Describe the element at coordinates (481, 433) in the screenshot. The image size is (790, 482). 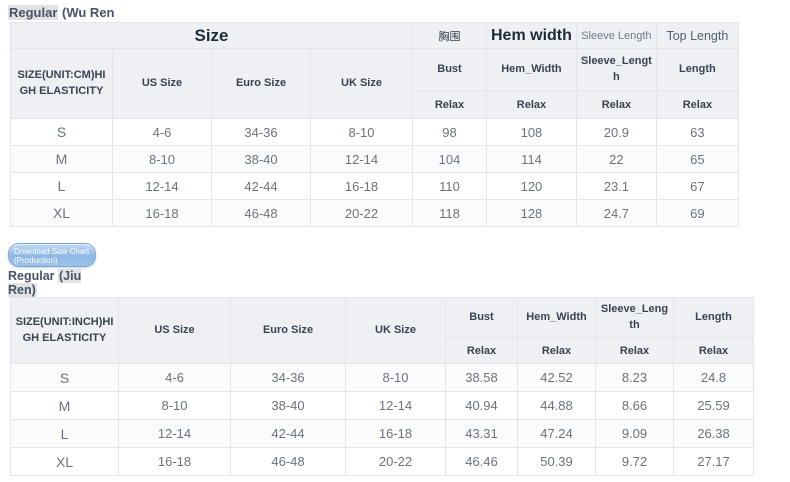
I see `value-cell: 43.31` at that location.